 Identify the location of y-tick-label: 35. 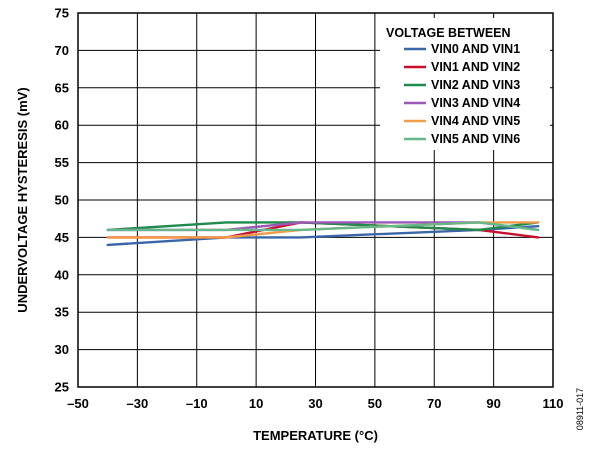
(62, 312).